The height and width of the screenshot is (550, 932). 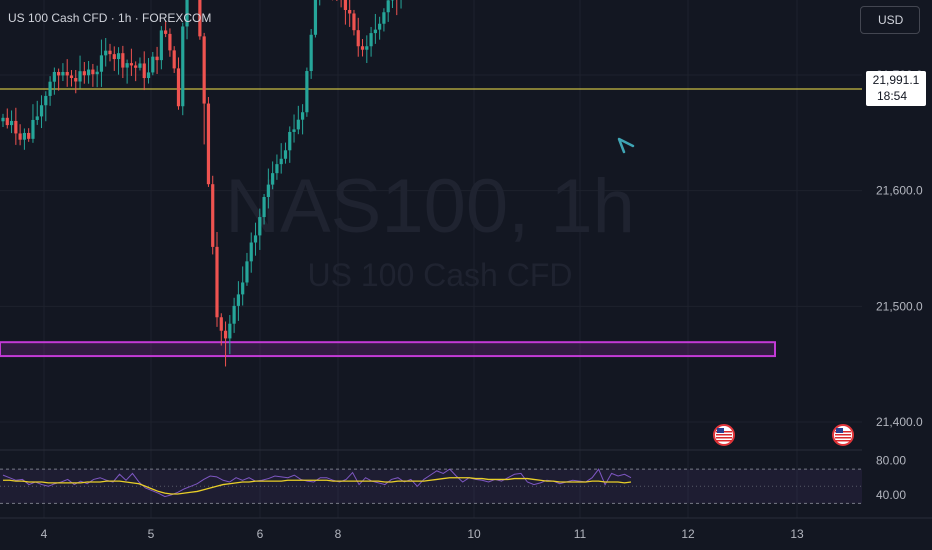 What do you see at coordinates (317, 486) in the screenshot?
I see `rsi-ma-line` at bounding box center [317, 486].